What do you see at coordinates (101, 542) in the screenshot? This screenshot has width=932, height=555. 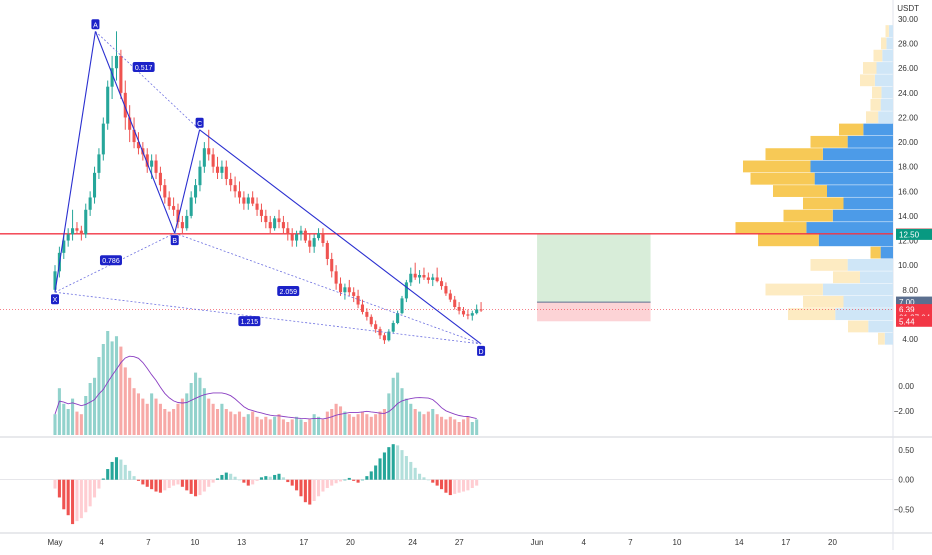 I see `date-tick-label: 4` at bounding box center [101, 542].